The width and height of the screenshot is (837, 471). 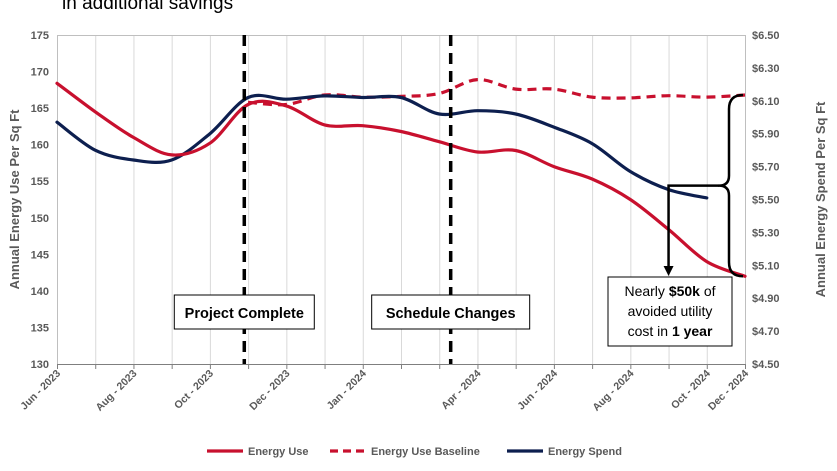 I want to click on y-tick-label: 130, so click(x=40, y=365).